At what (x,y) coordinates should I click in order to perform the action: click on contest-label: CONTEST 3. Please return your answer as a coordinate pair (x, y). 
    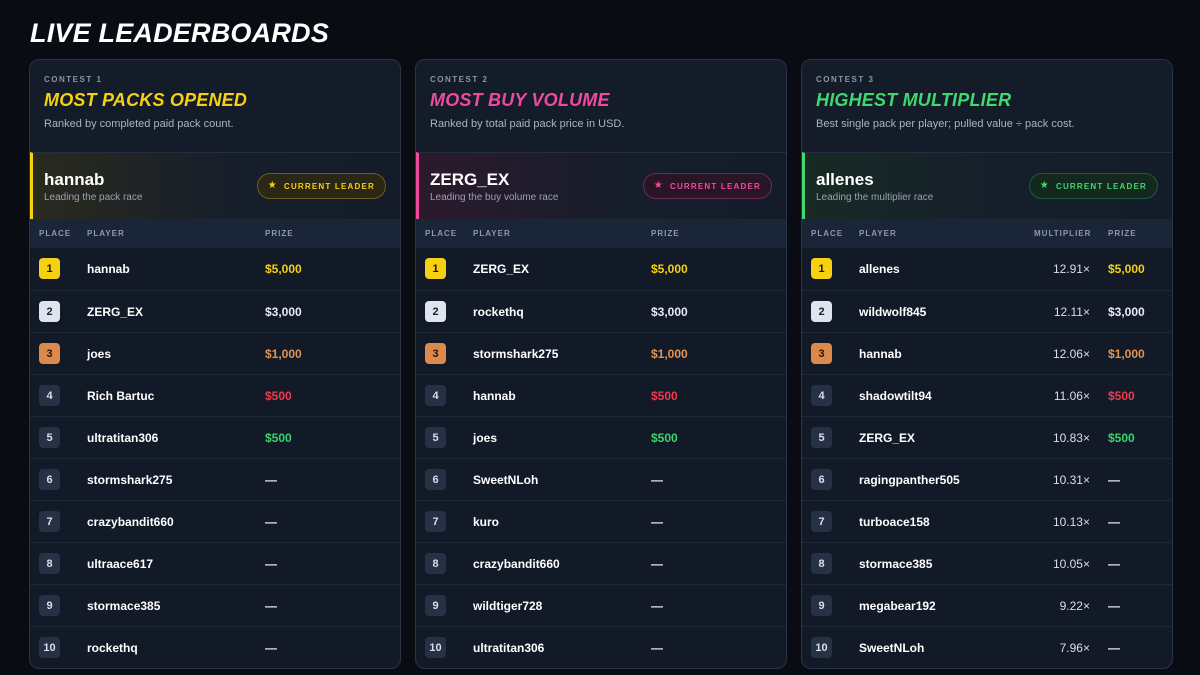
    Looking at the image, I should click on (845, 79).